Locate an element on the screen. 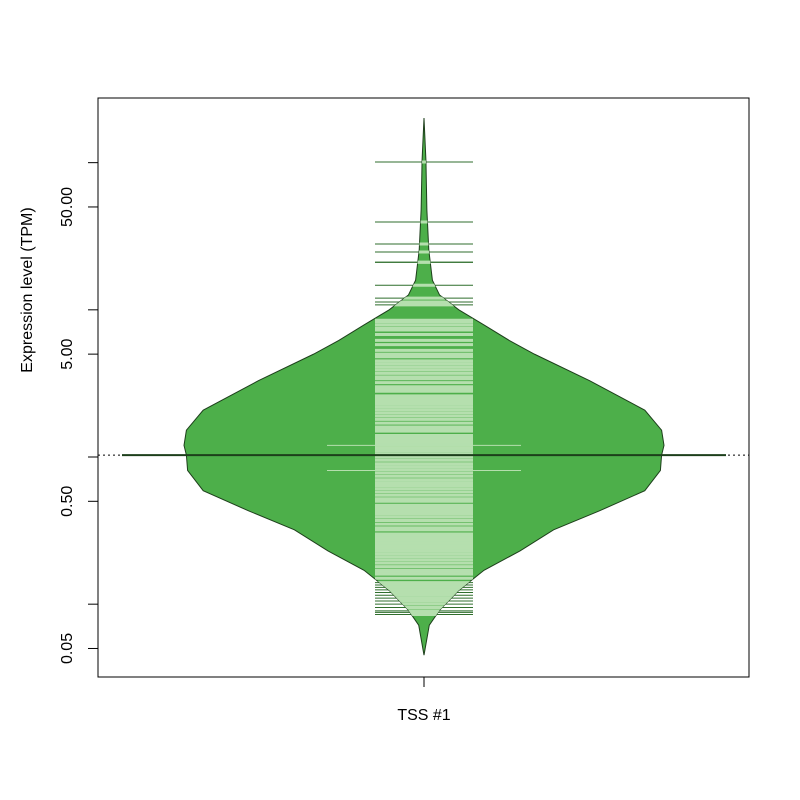 The image size is (800, 800). y-tick-label: 0.05 is located at coordinates (67, 648).